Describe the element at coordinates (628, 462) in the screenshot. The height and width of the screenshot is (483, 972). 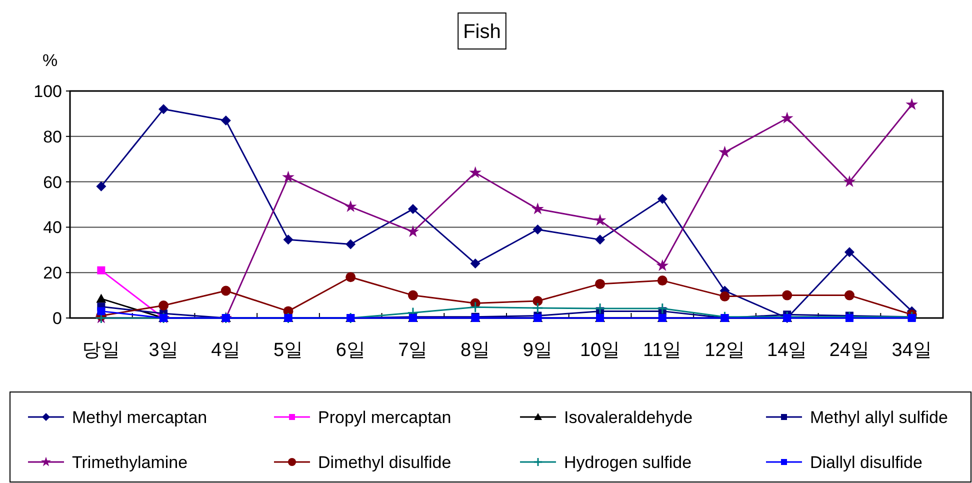
I see `legend-label: Hydrogen sulfide` at that location.